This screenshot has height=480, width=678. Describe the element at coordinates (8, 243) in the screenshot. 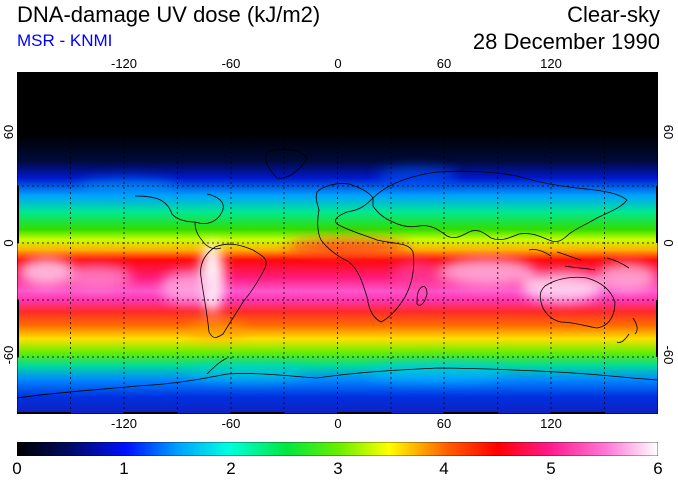

I see `lat-tick-left: 0` at that location.